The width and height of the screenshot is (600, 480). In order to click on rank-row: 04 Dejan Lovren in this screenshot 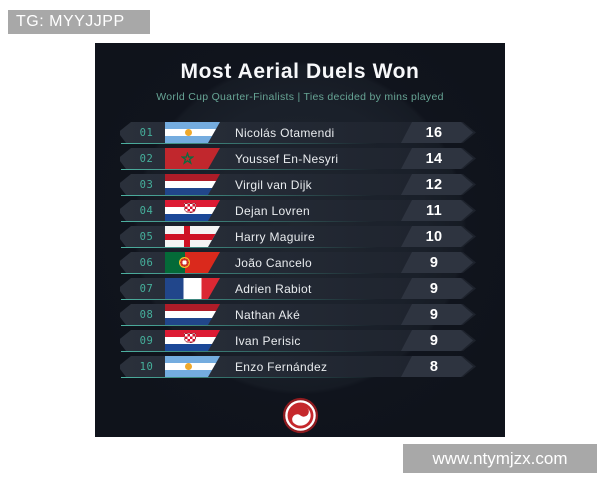, I will do `click(298, 210)`.